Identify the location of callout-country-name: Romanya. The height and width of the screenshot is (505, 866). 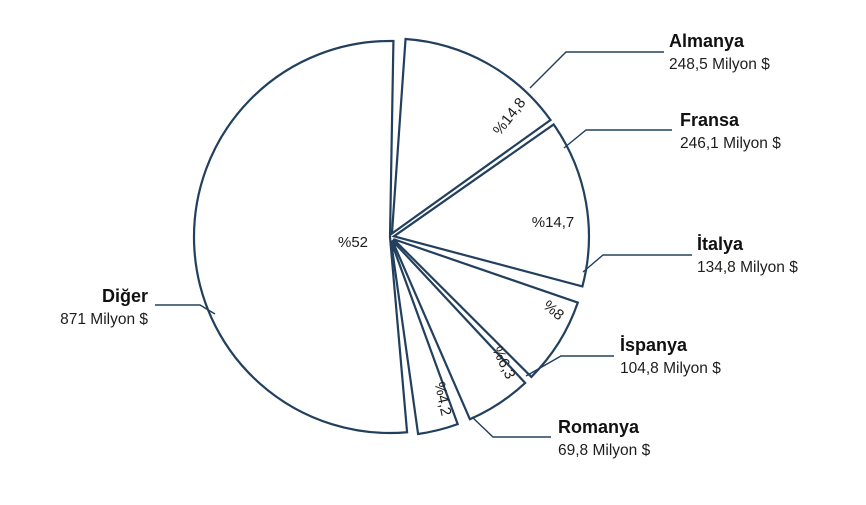
(599, 427).